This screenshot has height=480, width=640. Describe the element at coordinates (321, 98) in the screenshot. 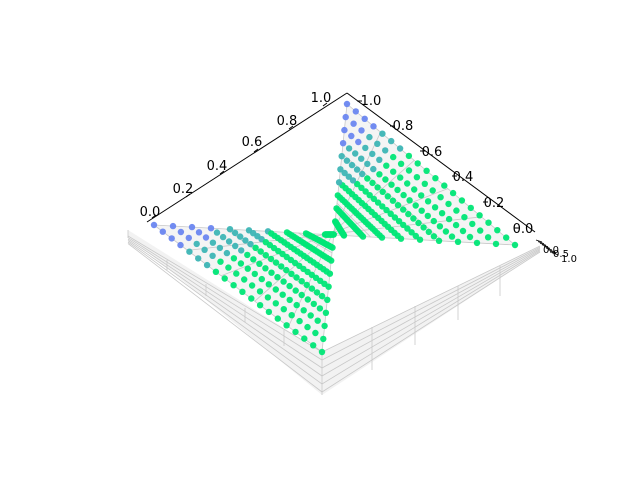

I see `x-tick-label: 1.0` at that location.